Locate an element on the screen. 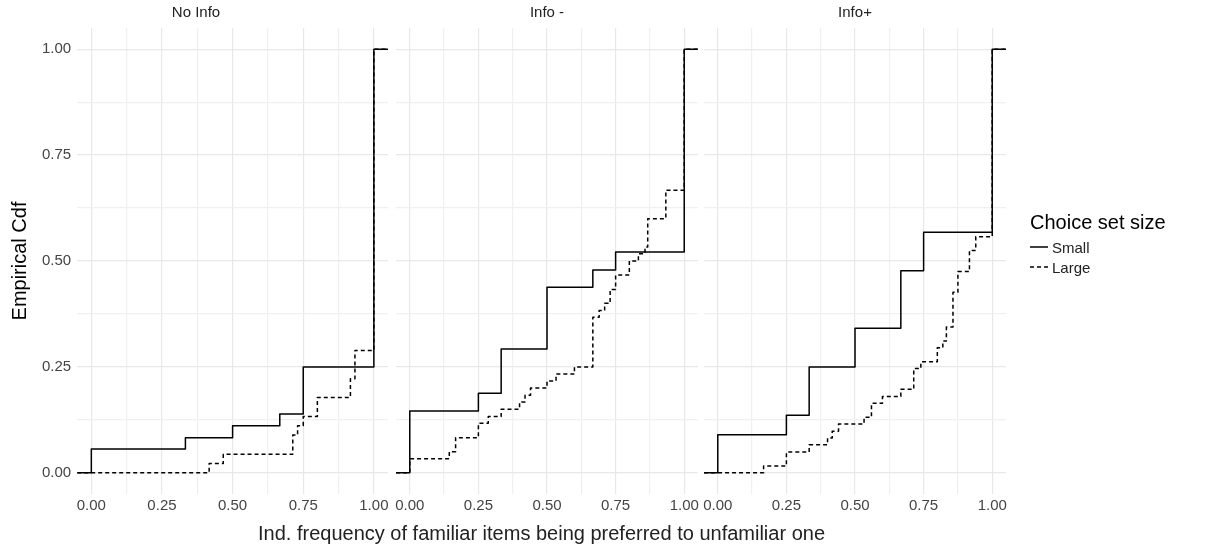  legend-label: Small is located at coordinates (1071, 247).